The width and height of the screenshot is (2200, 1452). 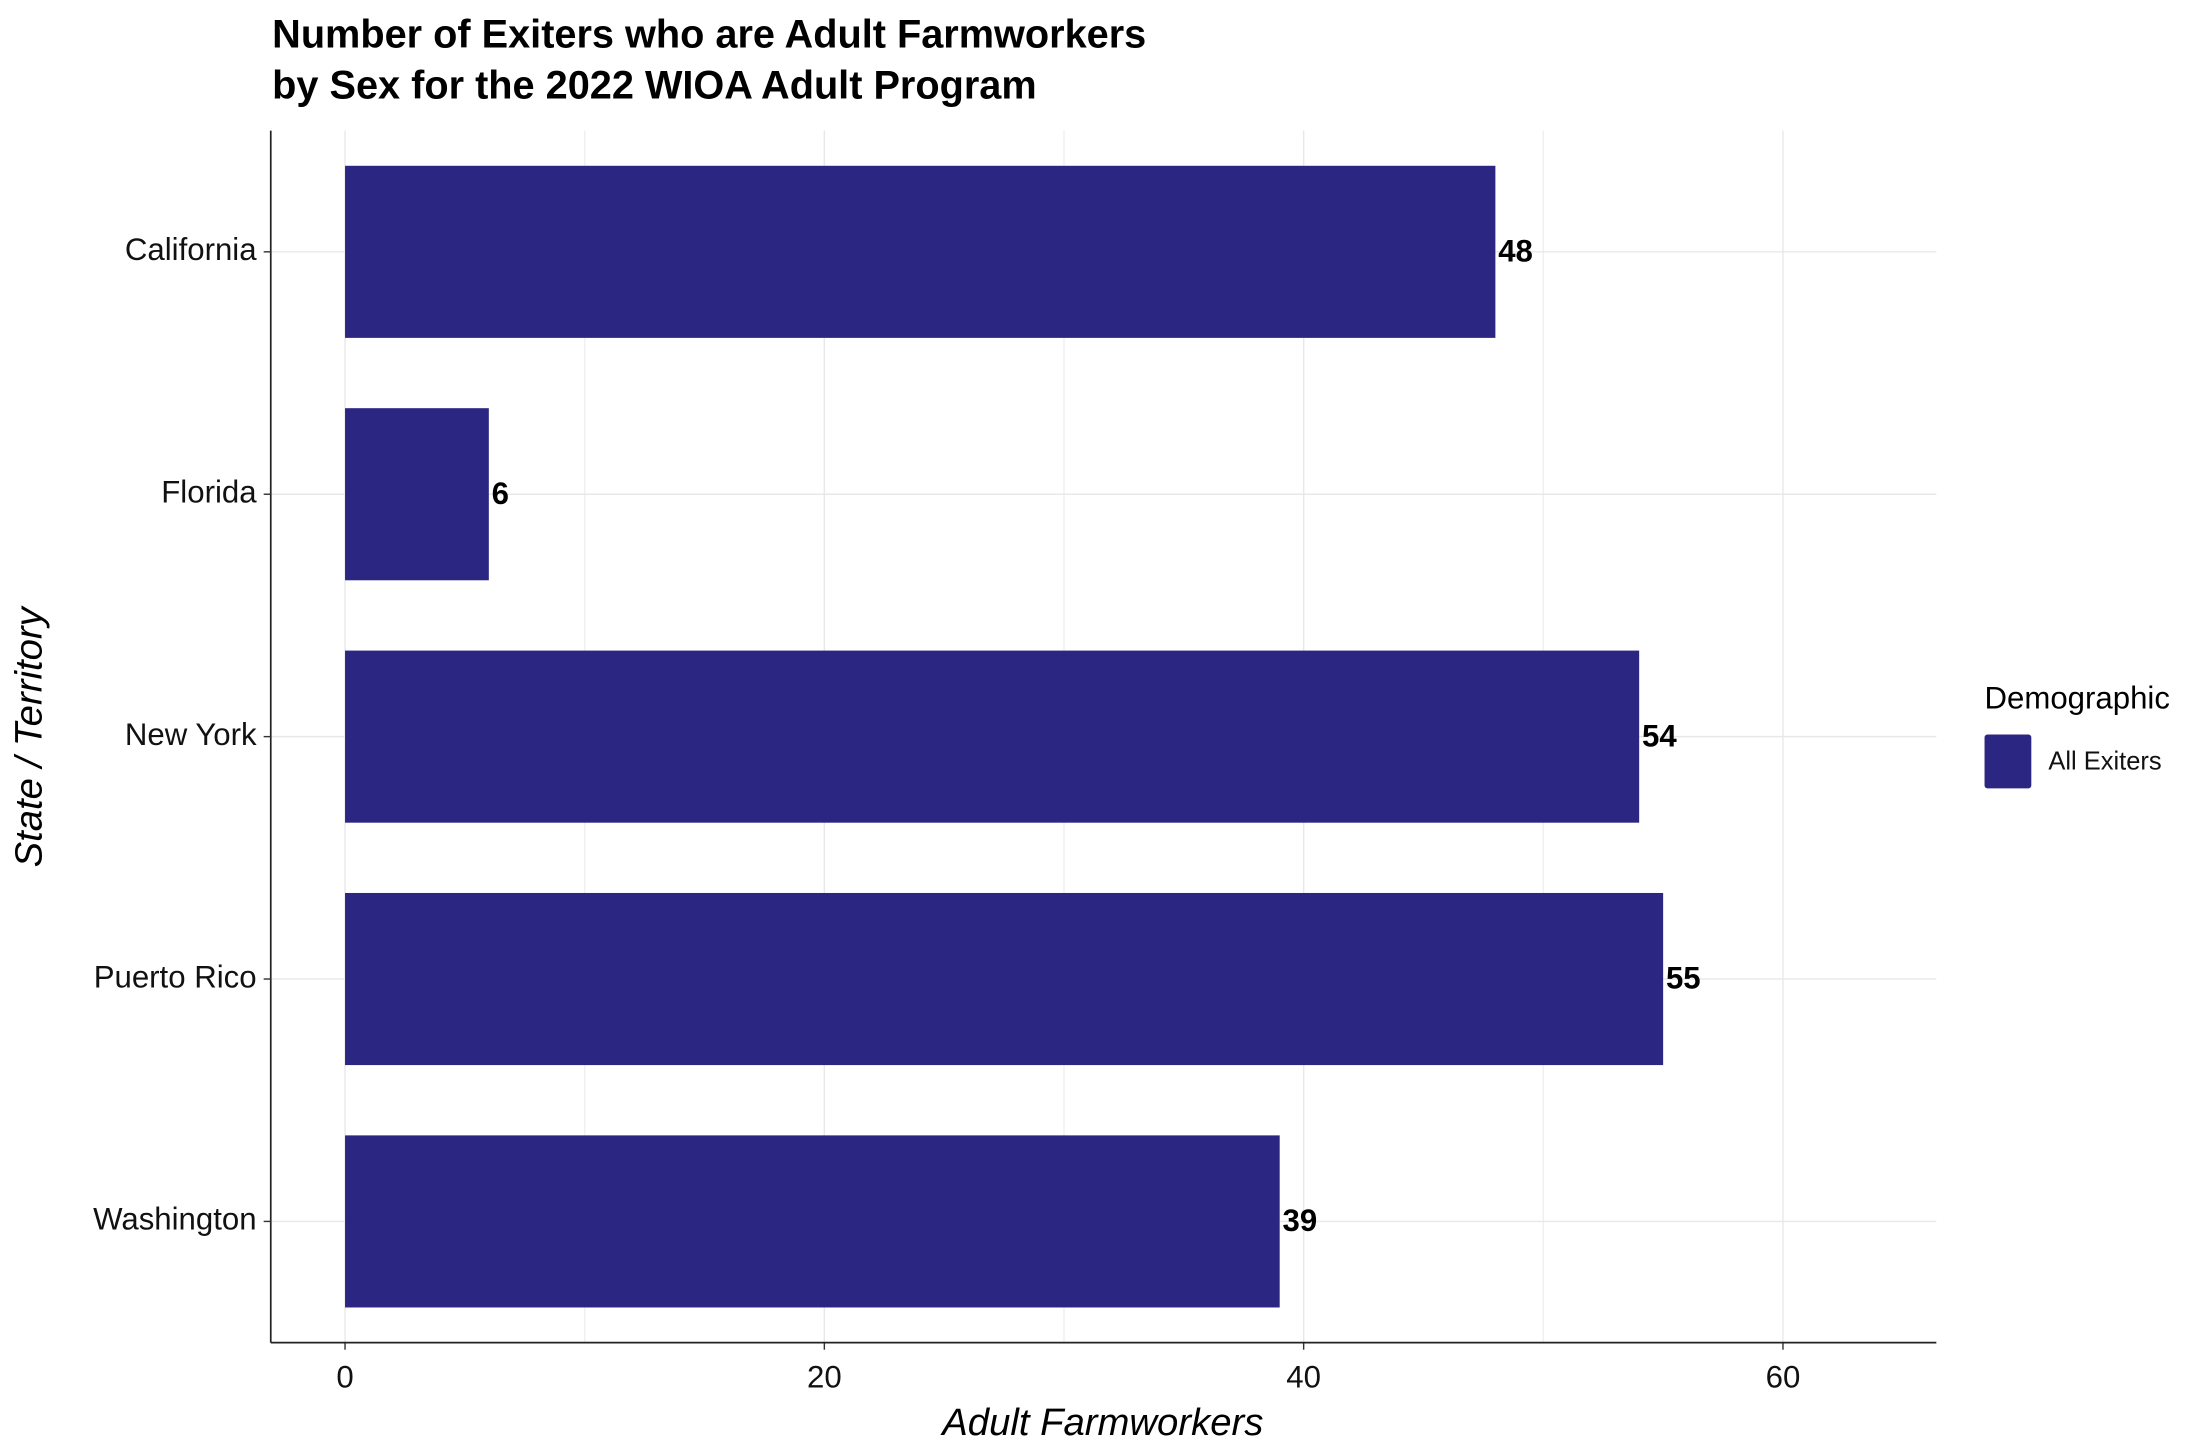 I want to click on y-tick-label: California, so click(x=191, y=249).